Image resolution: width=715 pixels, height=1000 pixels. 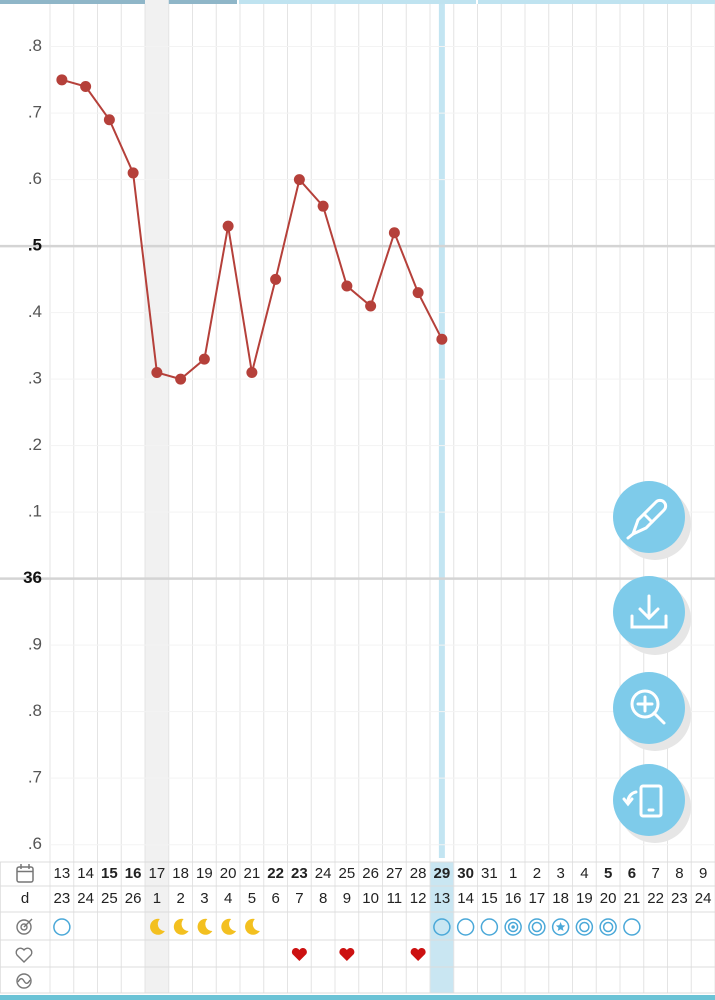 What do you see at coordinates (608, 898) in the screenshot?
I see `cycle-day-label: 20` at bounding box center [608, 898].